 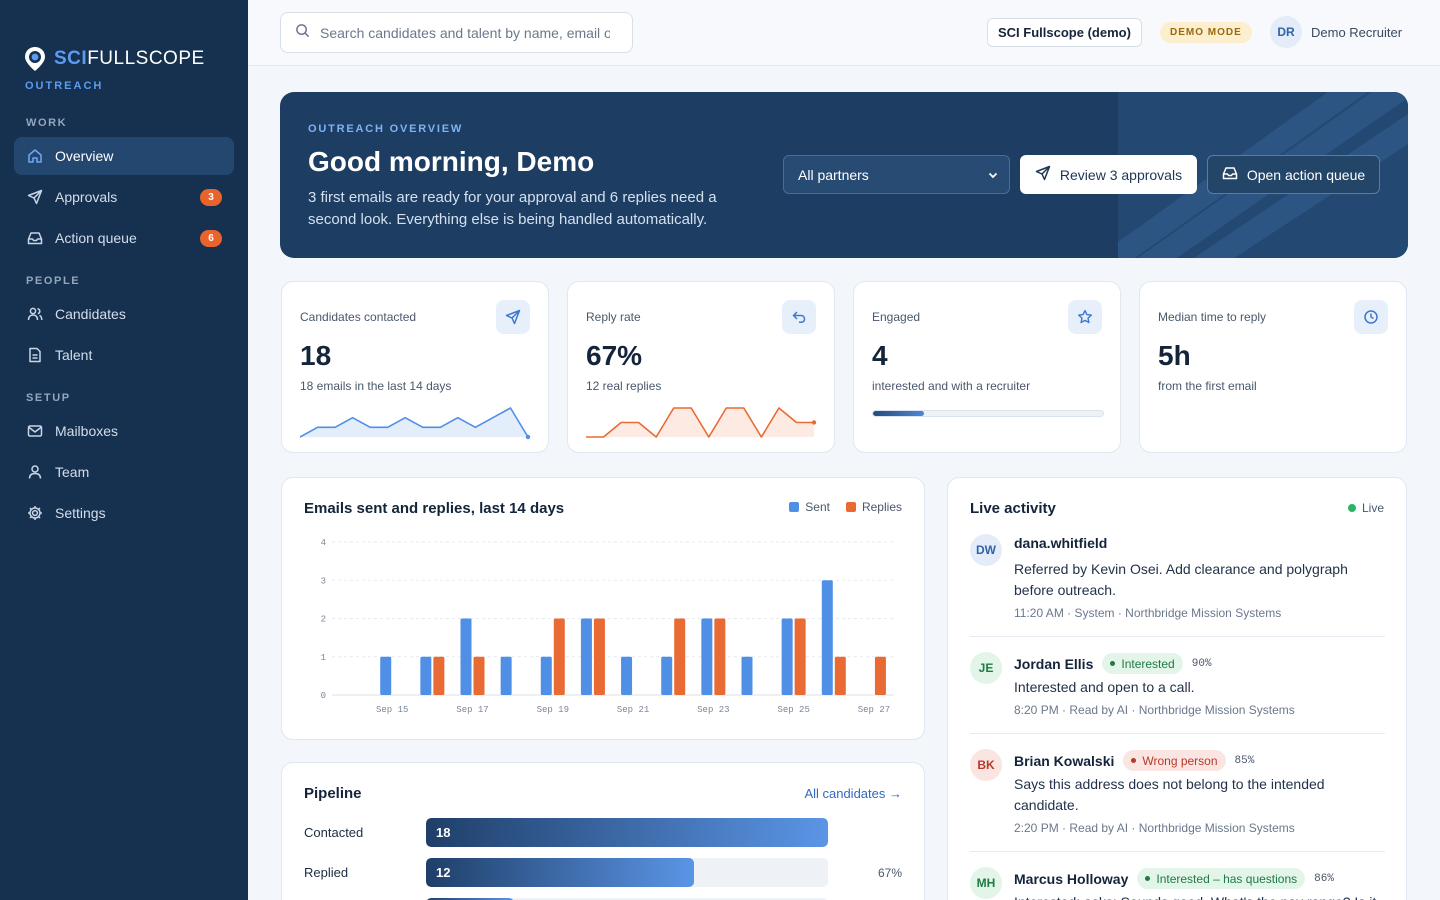 I want to click on activity-header: Jordan Ellis Interested 90%, so click(x=1113, y=663).